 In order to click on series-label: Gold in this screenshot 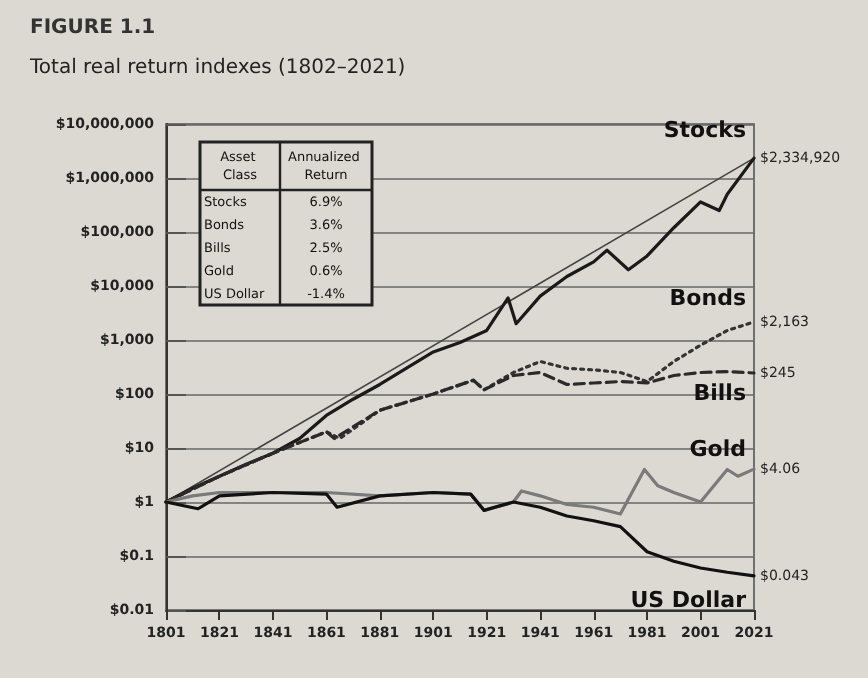, I will do `click(717, 449)`.